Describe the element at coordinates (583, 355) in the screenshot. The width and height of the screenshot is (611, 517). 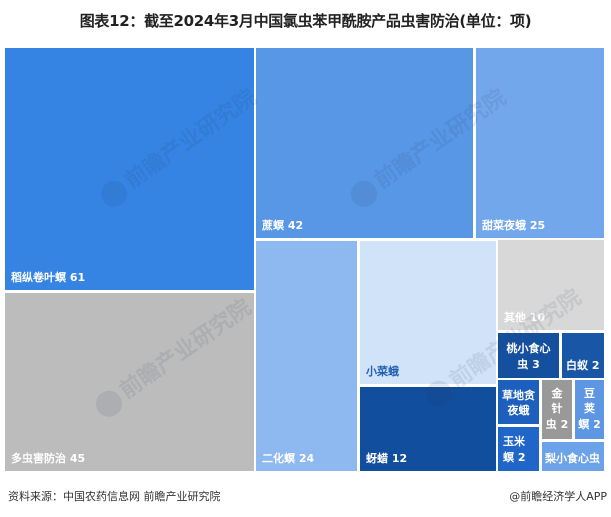
I see `tile-baiyi: 白蚁 2` at that location.